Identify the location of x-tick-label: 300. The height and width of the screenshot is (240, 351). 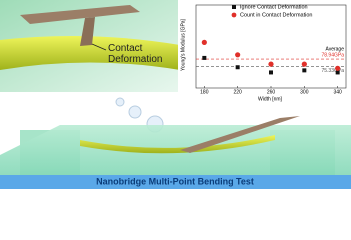
(304, 92).